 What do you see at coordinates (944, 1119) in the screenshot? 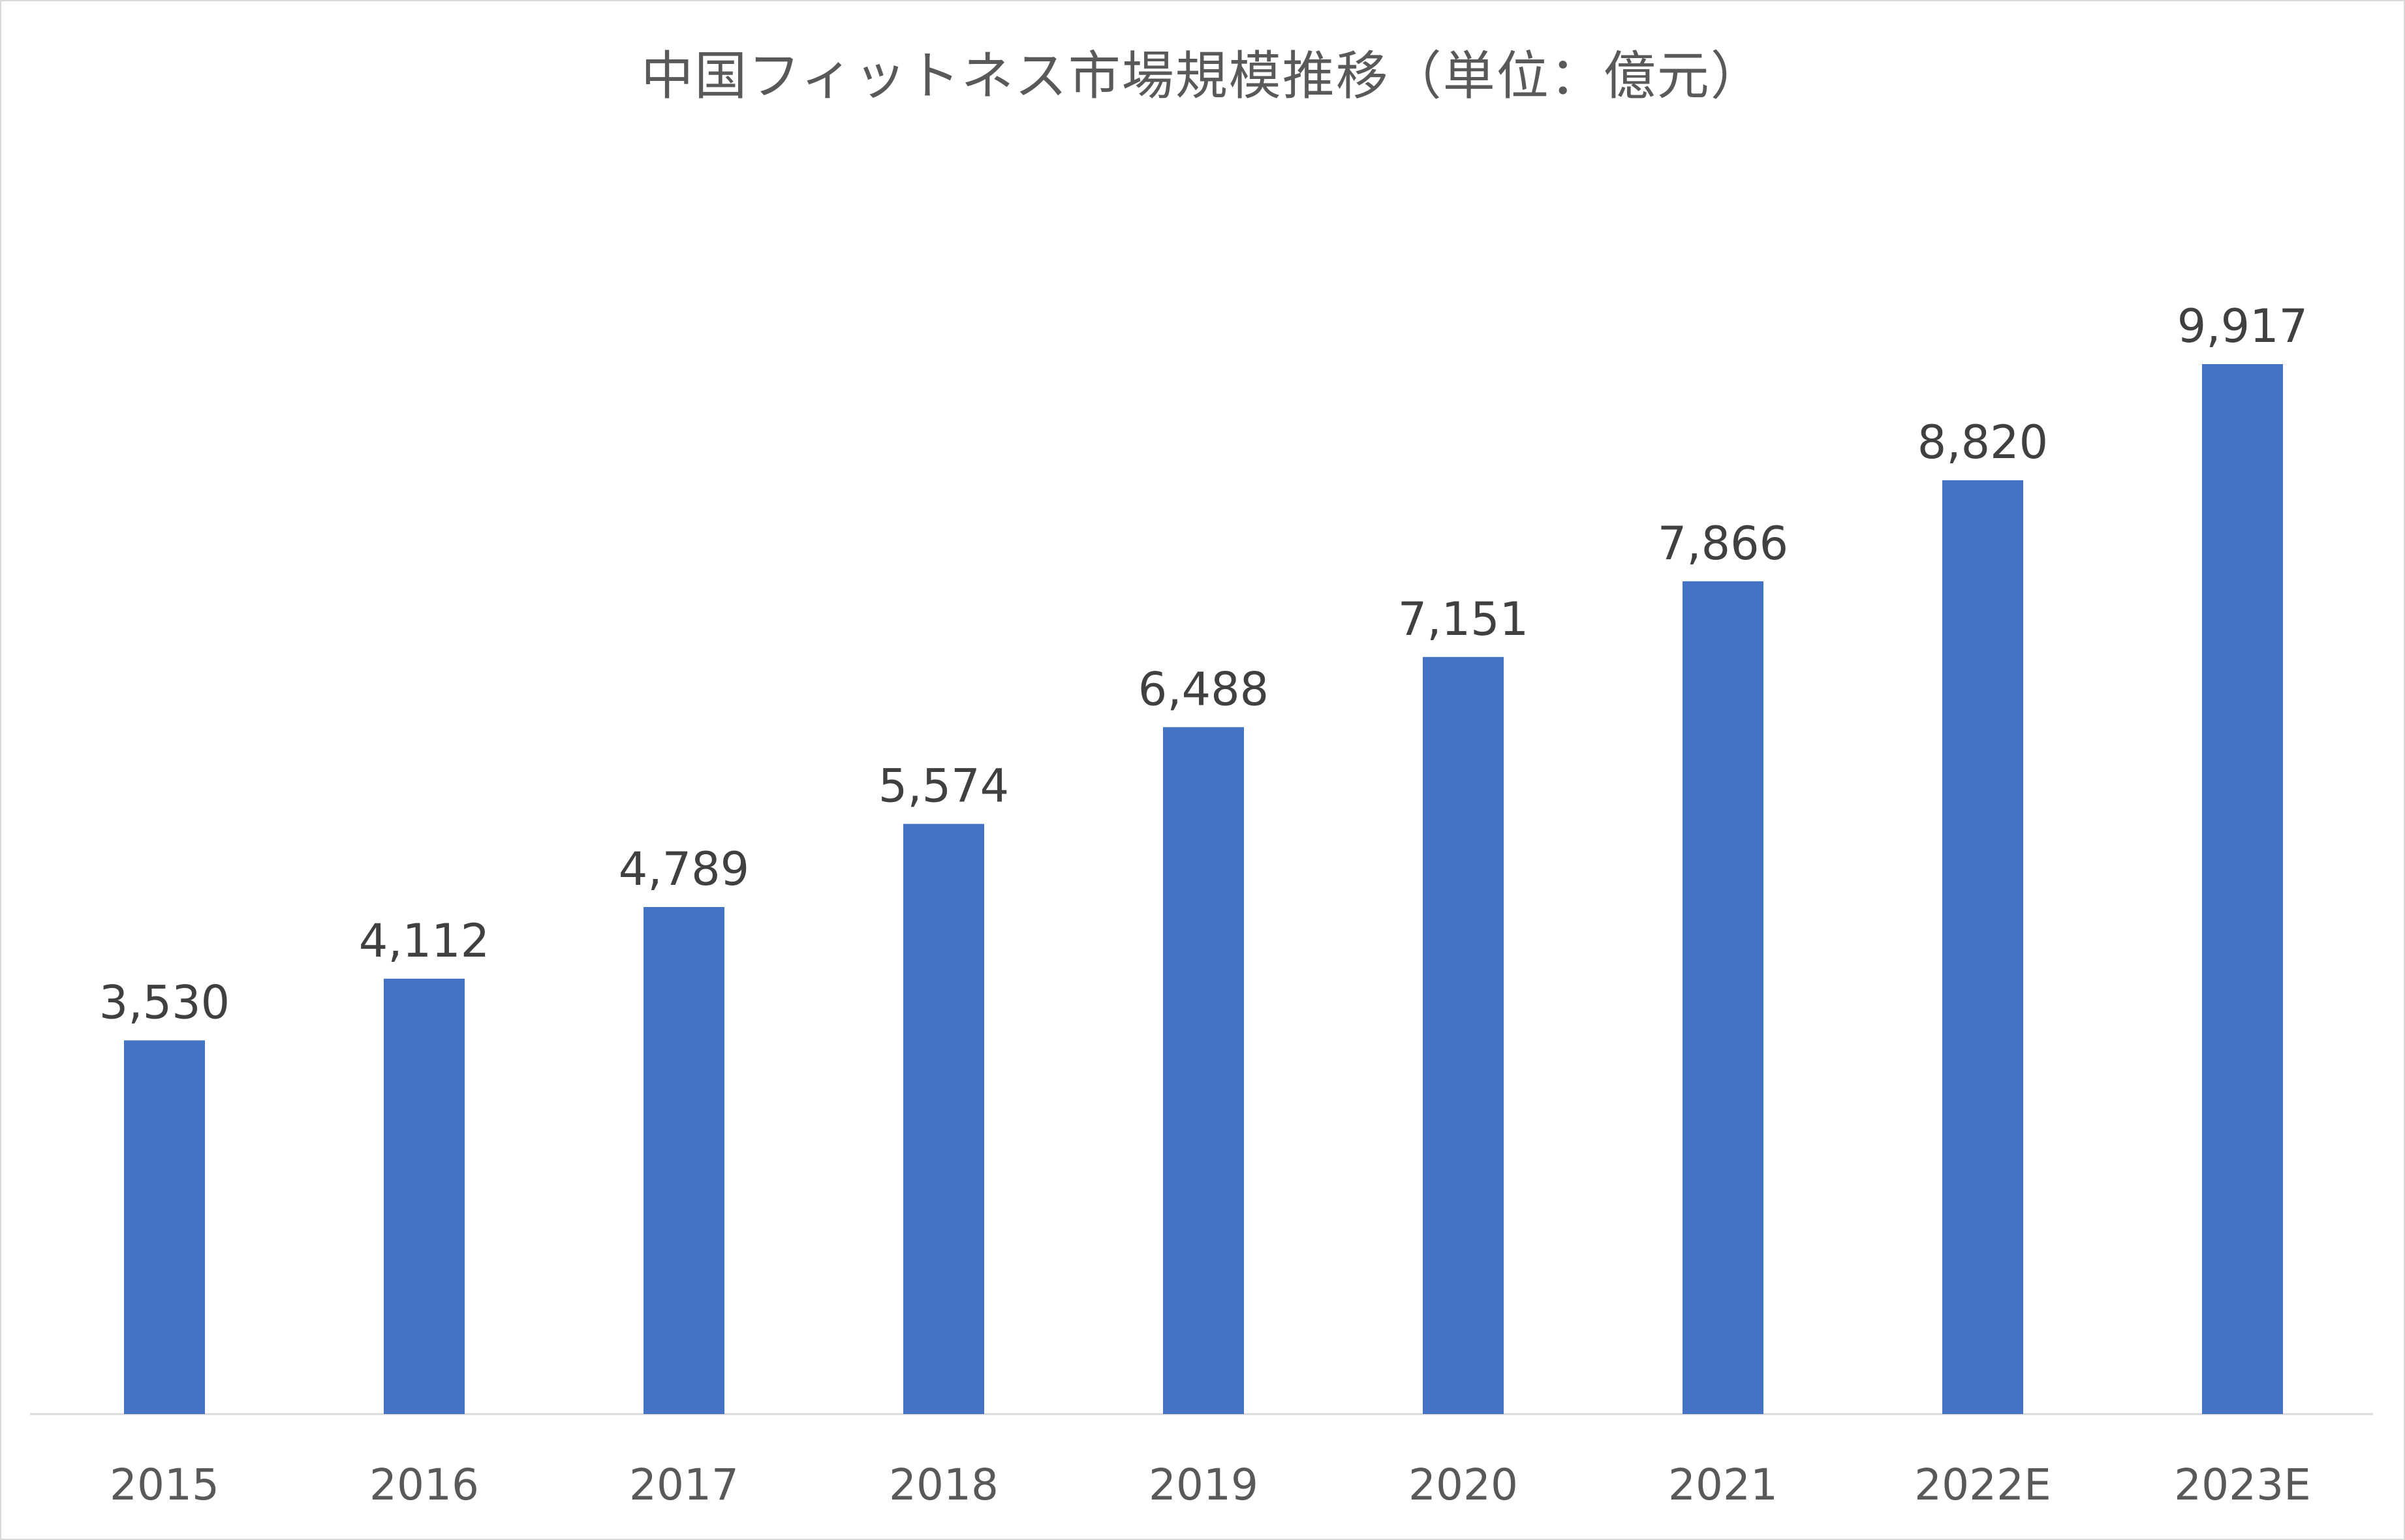
I see `bar-2018` at bounding box center [944, 1119].